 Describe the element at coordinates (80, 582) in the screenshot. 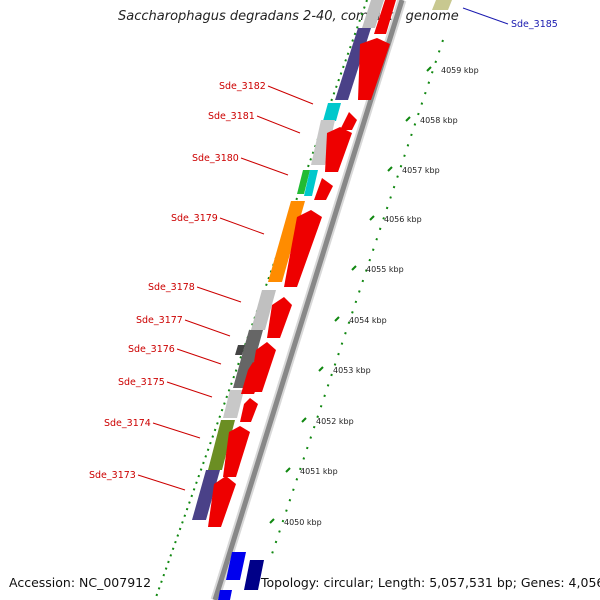

I see `accession-text: Accession: NC_007912` at that location.